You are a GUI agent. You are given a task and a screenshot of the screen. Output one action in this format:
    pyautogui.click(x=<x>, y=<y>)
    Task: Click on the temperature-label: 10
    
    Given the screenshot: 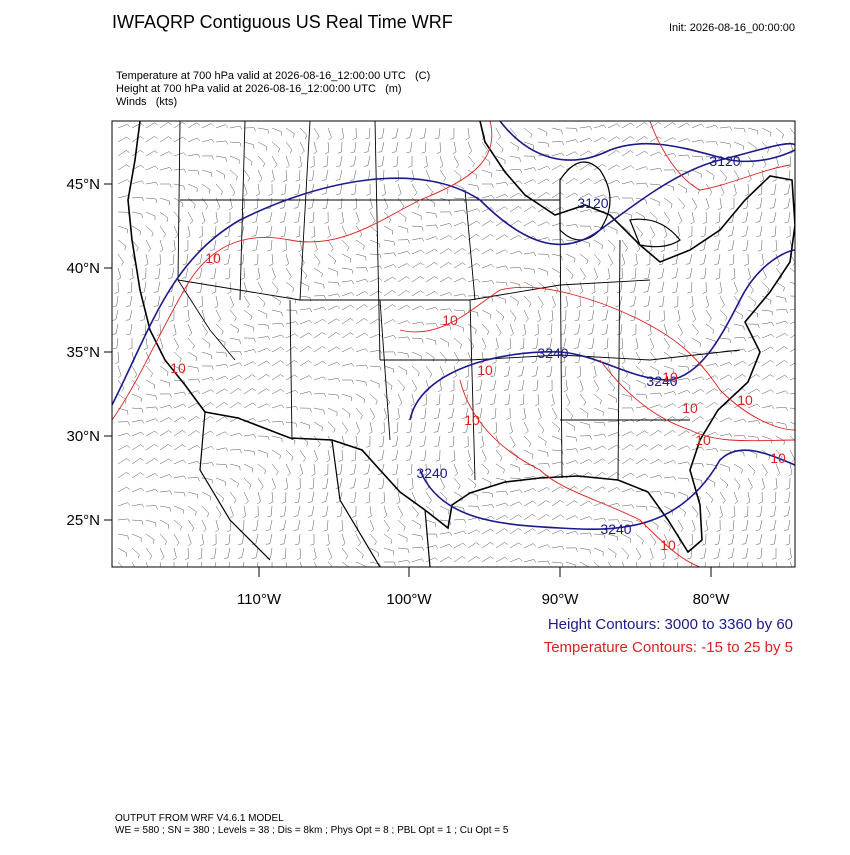 What is the action you would take?
    pyautogui.click(x=485, y=370)
    